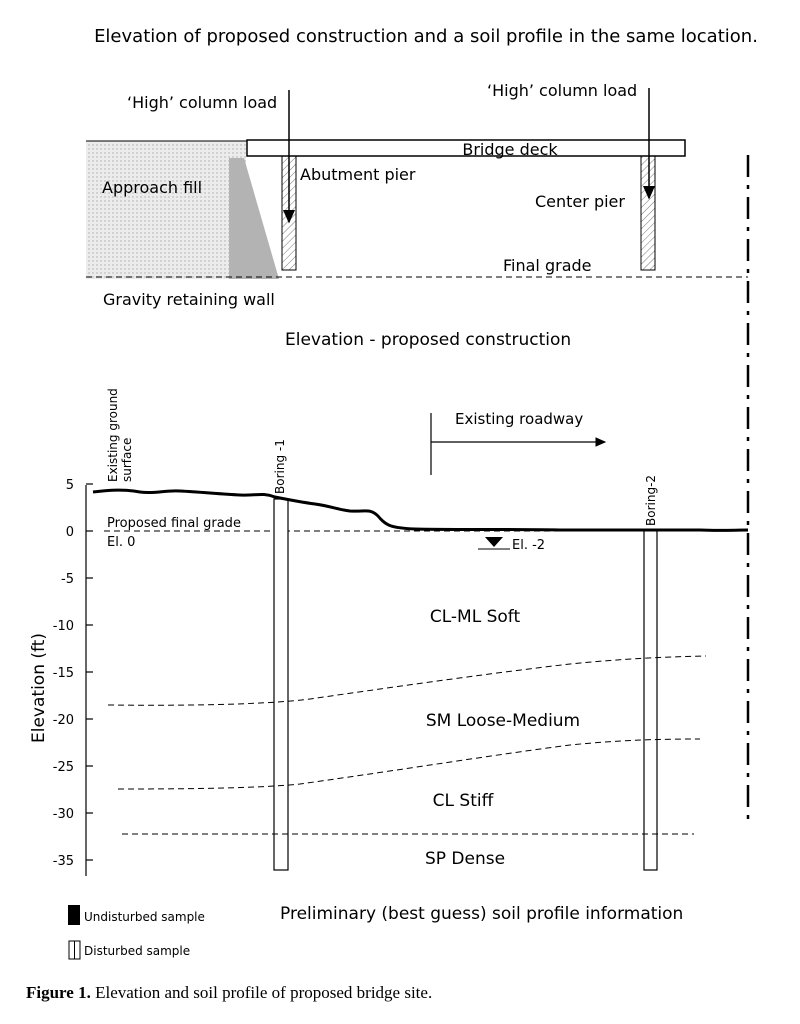 The image size is (800, 1024). What do you see at coordinates (63, 720) in the screenshot?
I see `y-tick-label: -20` at bounding box center [63, 720].